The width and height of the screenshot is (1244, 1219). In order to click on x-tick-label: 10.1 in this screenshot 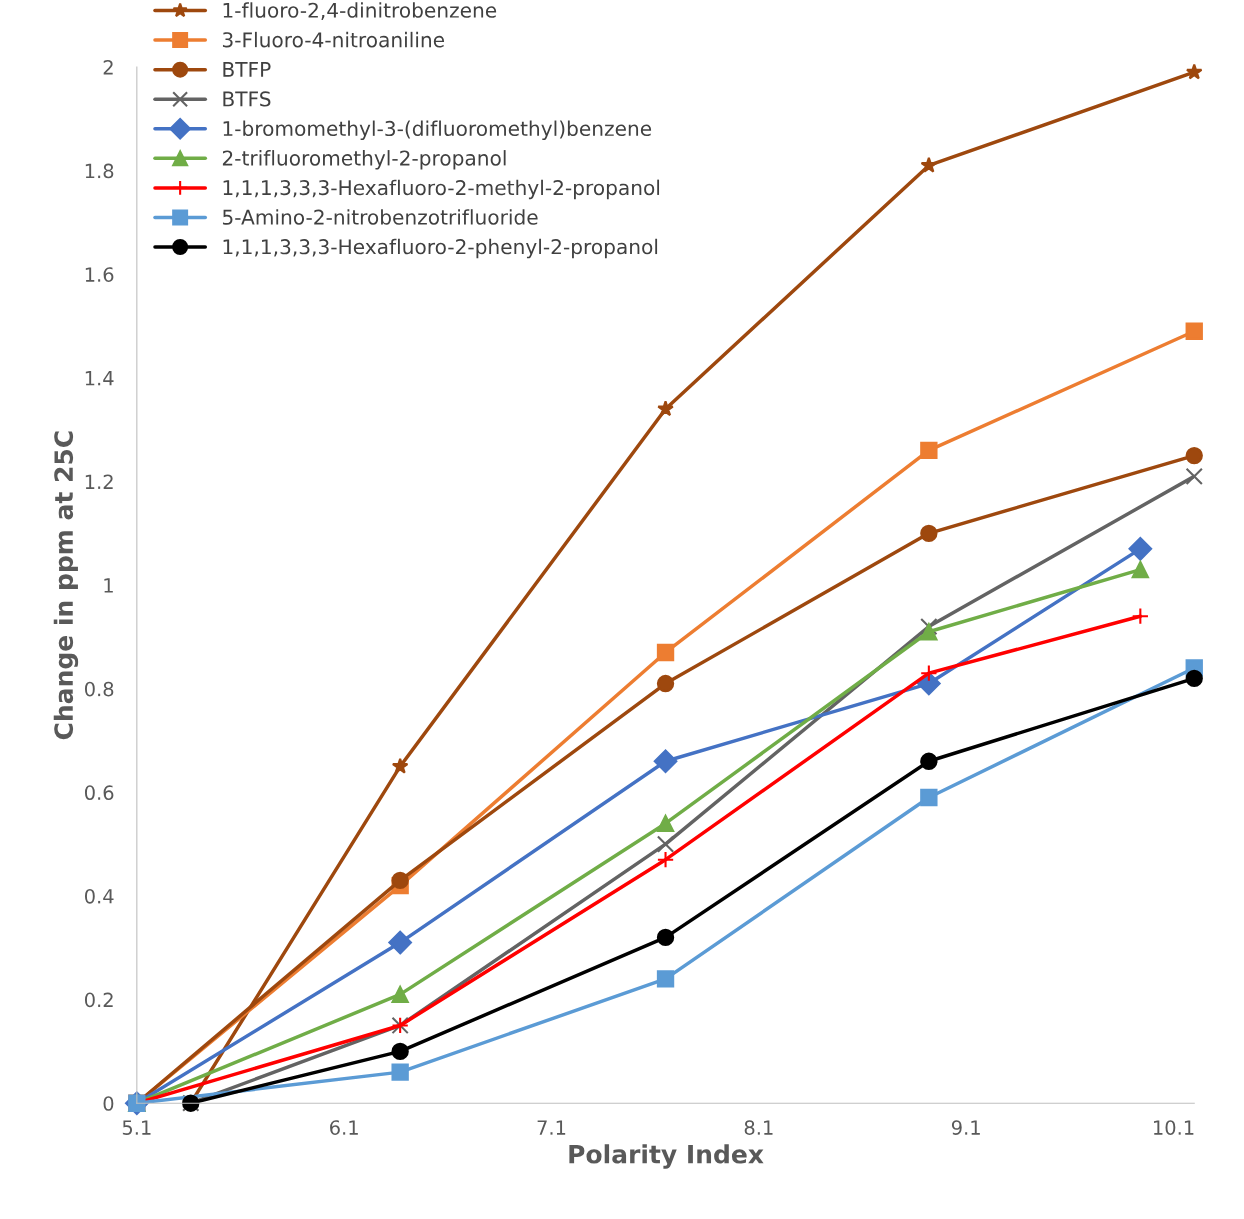, I will do `click(1174, 1127)`.